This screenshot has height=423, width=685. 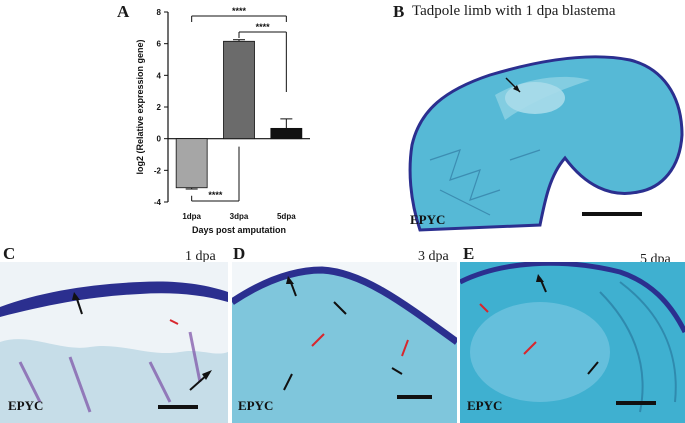 I want to click on y-axis-title: log2 (Relative expression gene), so click(x=140, y=106).